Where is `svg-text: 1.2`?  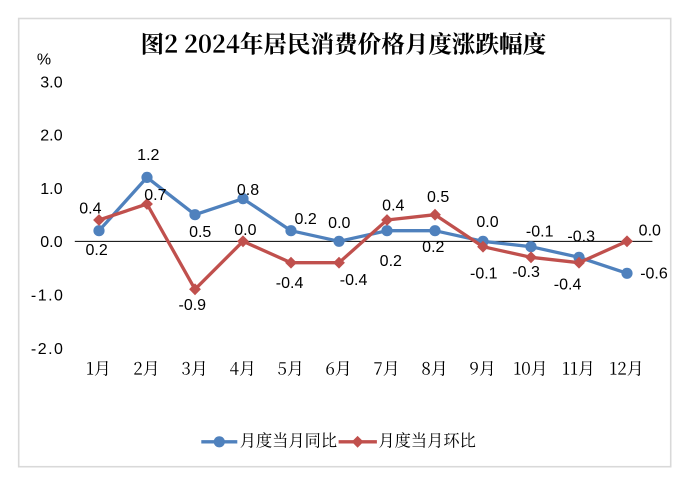
svg-text: 1.2 is located at coordinates (148, 155).